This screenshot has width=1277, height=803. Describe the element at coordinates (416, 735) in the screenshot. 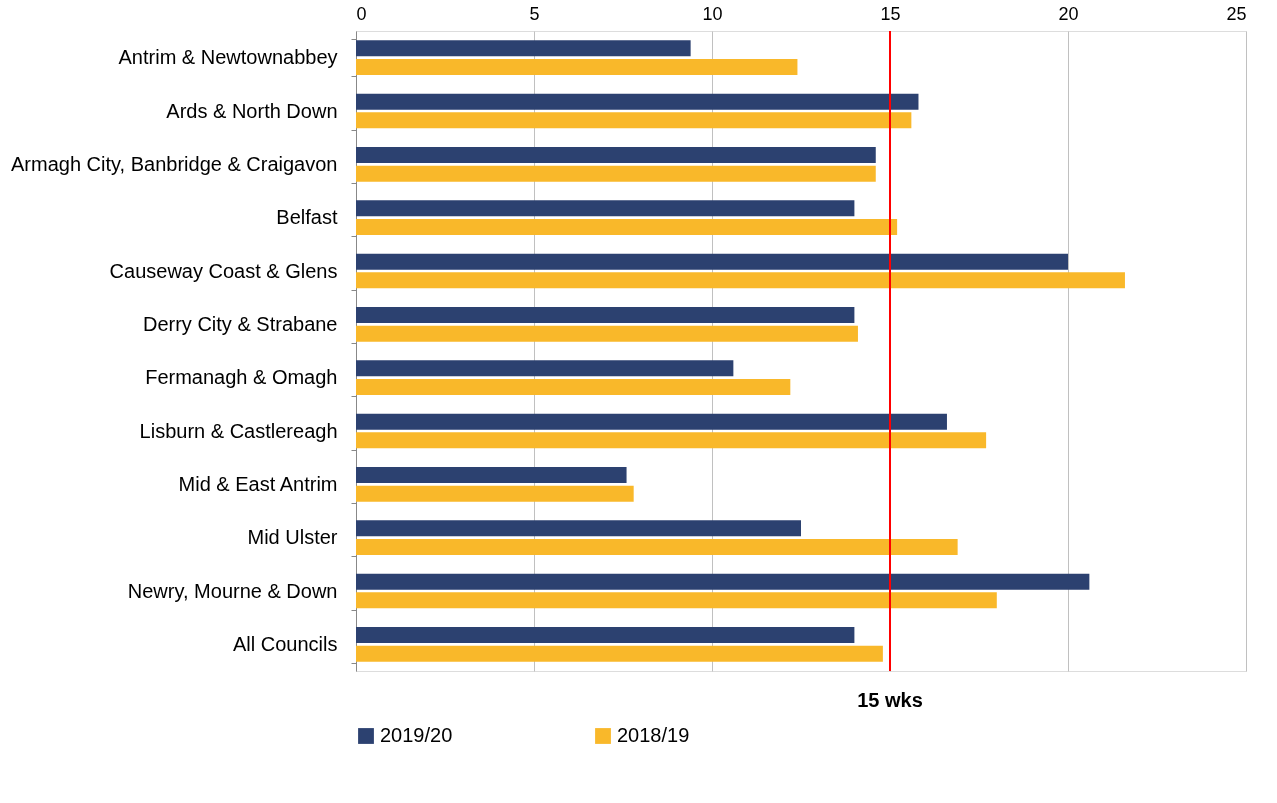

I see `legend-label: 2019/20` at that location.